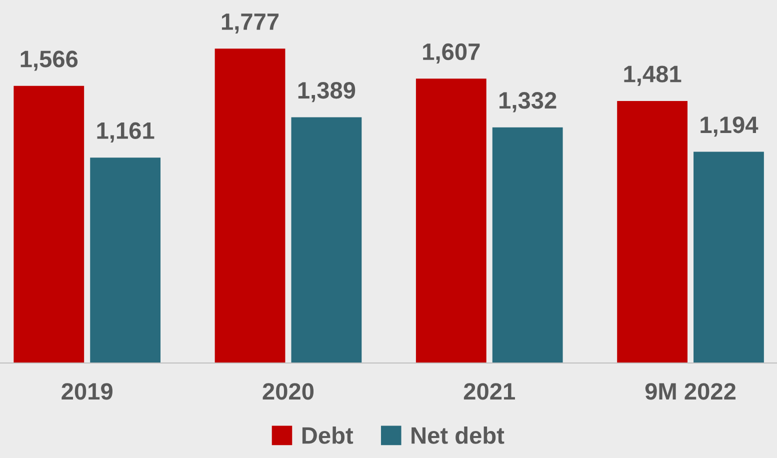 The image size is (777, 458). Describe the element at coordinates (729, 126) in the screenshot. I see `data-label: 1,194` at that location.